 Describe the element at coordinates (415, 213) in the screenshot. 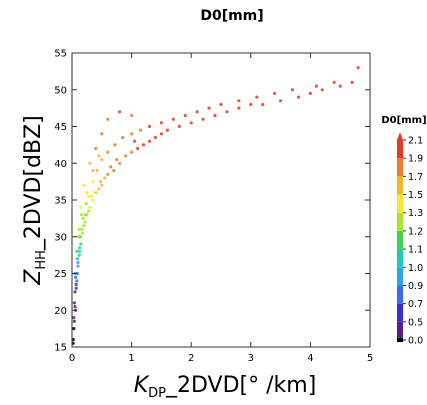

I see `colorbar-tick-label: 1.3` at that location.